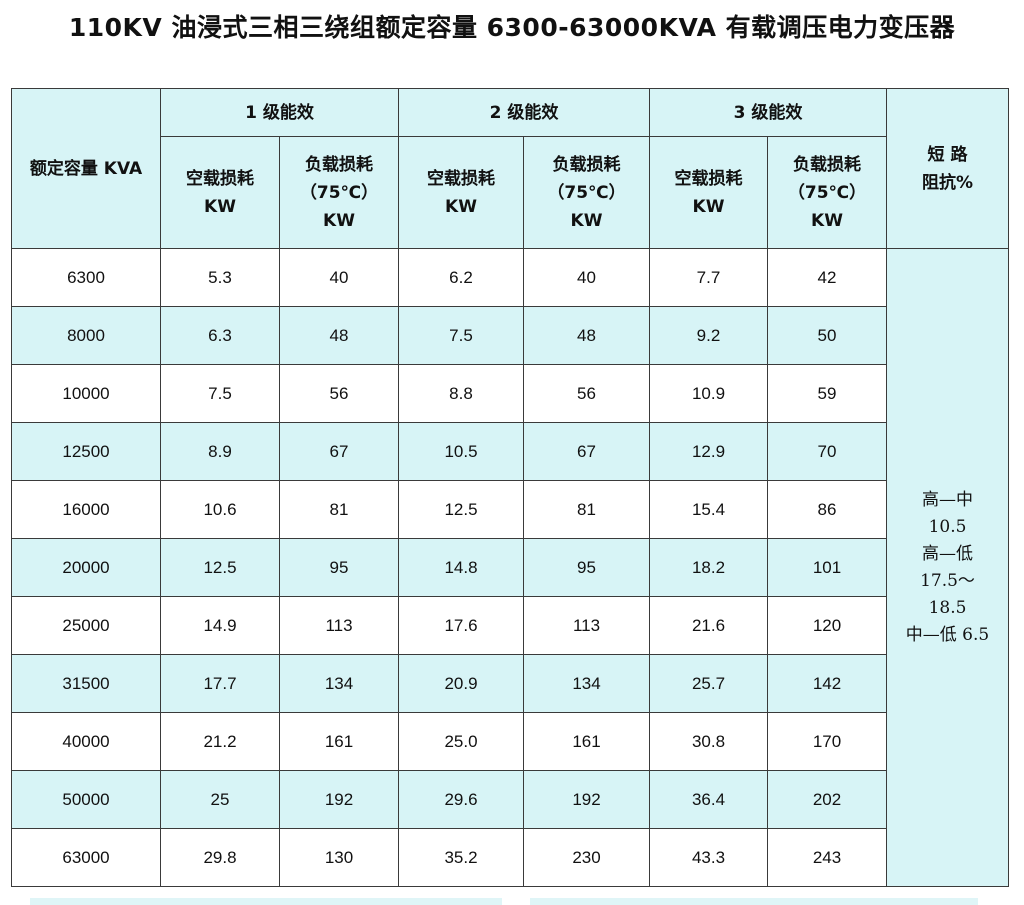 Image resolution: width=1024 pixels, height=905 pixels. Describe the element at coordinates (339, 857) in the screenshot. I see `loss-value-cell: 130` at that location.